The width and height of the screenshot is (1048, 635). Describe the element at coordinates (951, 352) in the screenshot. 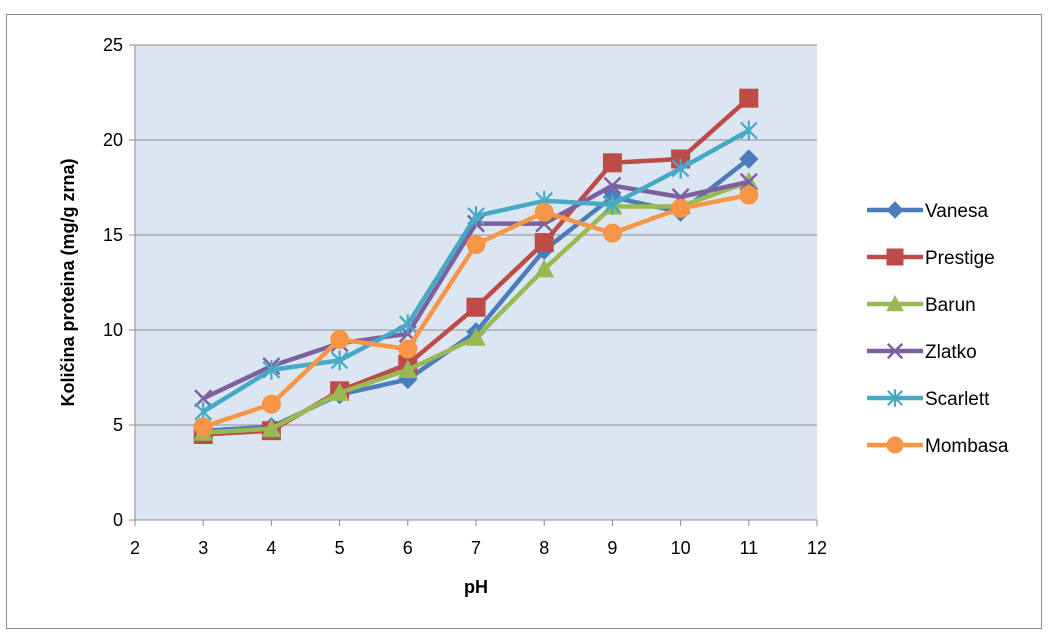

I see `legend-label: Zlatko` at that location.